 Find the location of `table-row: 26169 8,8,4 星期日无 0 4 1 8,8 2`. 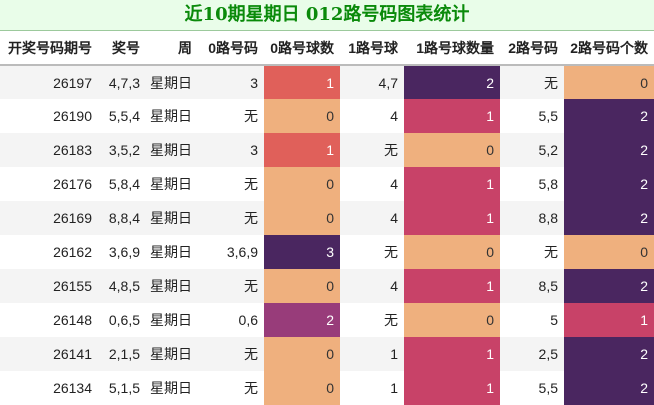

table-row: 26169 8,8,4 星期日无 0 4 1 8,8 2 is located at coordinates (327, 218).